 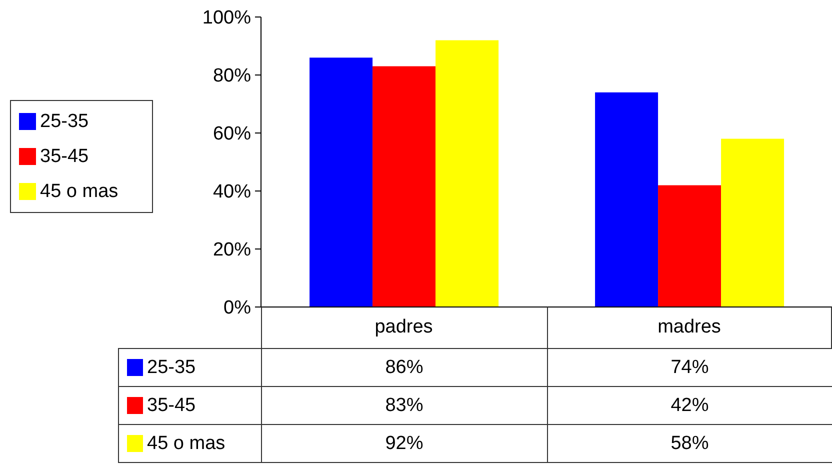 I want to click on y-tick-label: 20%, so click(x=232, y=250).